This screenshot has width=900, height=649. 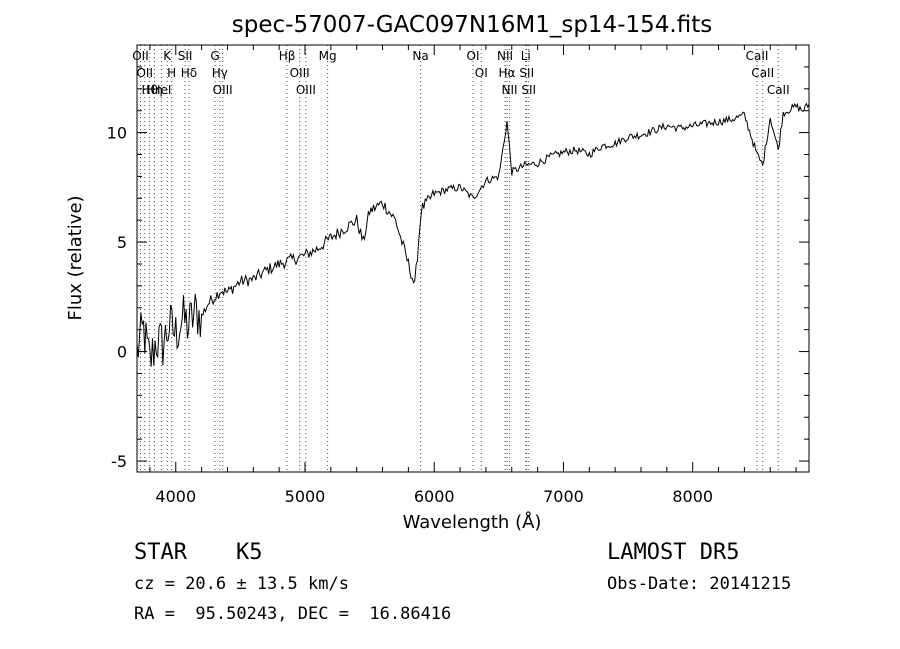 I want to click on line-label-12: Hβ, so click(x=287, y=56).